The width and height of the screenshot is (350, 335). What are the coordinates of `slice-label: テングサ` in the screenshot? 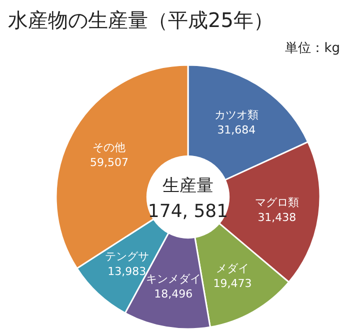 It's located at (126, 256).